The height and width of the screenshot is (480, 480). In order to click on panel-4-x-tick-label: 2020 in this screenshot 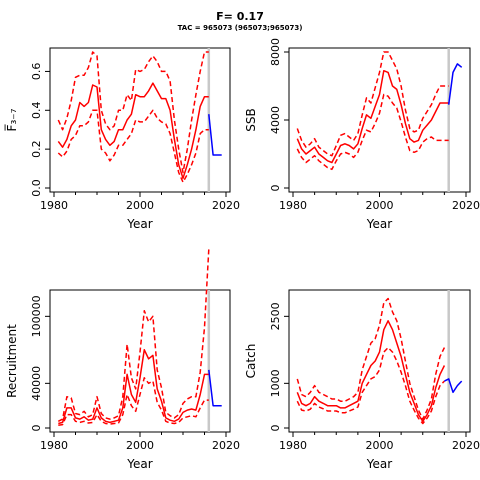, I will do `click(466, 445)`.